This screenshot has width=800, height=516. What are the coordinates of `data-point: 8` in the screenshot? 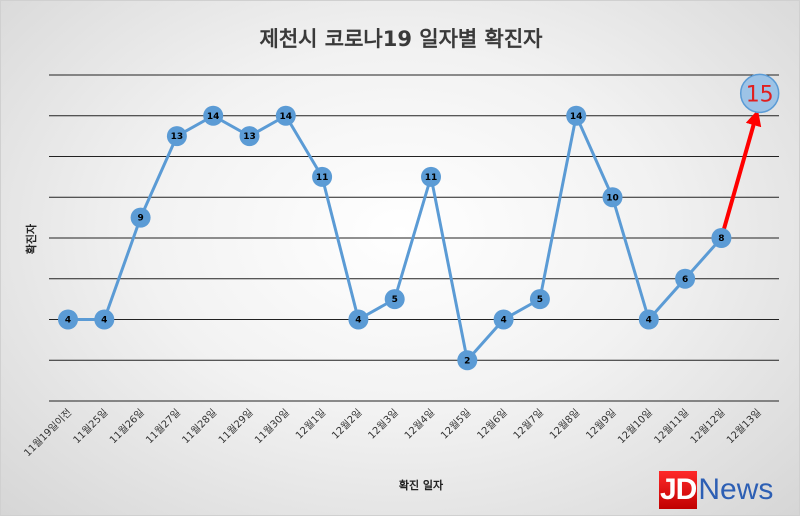 It's located at (721, 238).